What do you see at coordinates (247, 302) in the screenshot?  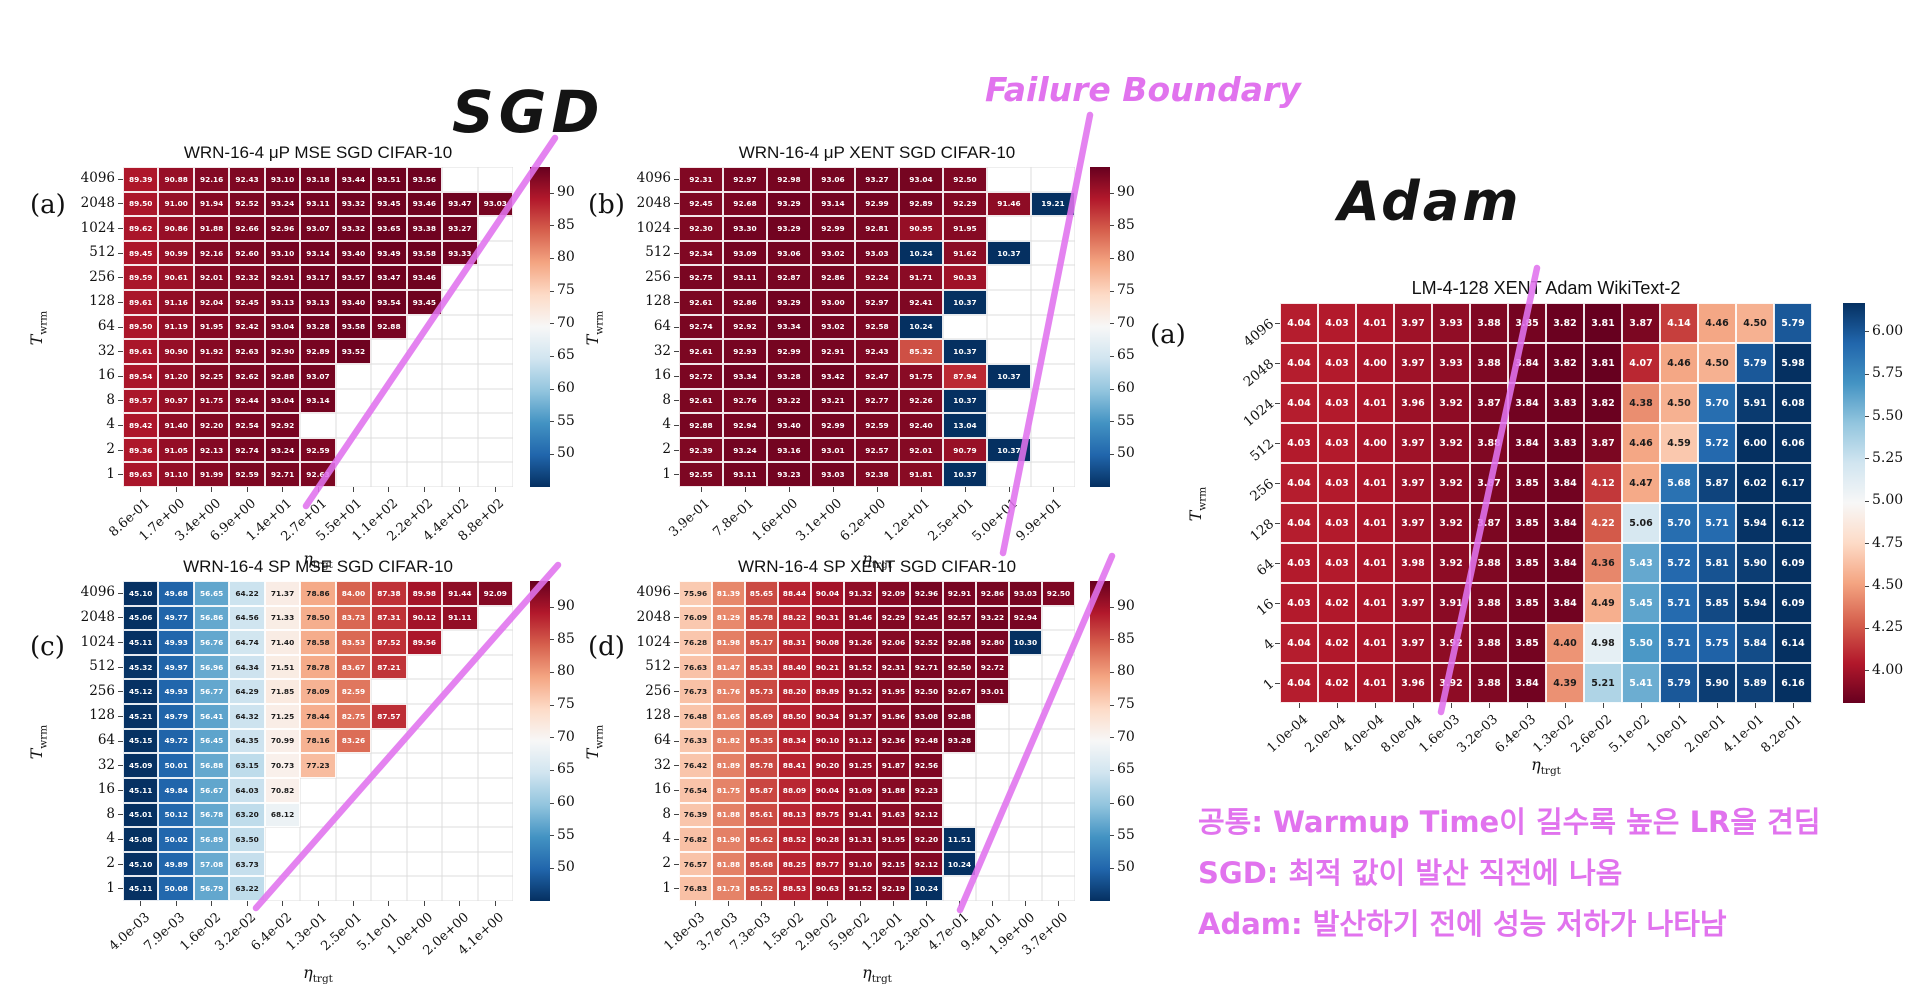 I see `heatmap-cell: 92.45` at bounding box center [247, 302].